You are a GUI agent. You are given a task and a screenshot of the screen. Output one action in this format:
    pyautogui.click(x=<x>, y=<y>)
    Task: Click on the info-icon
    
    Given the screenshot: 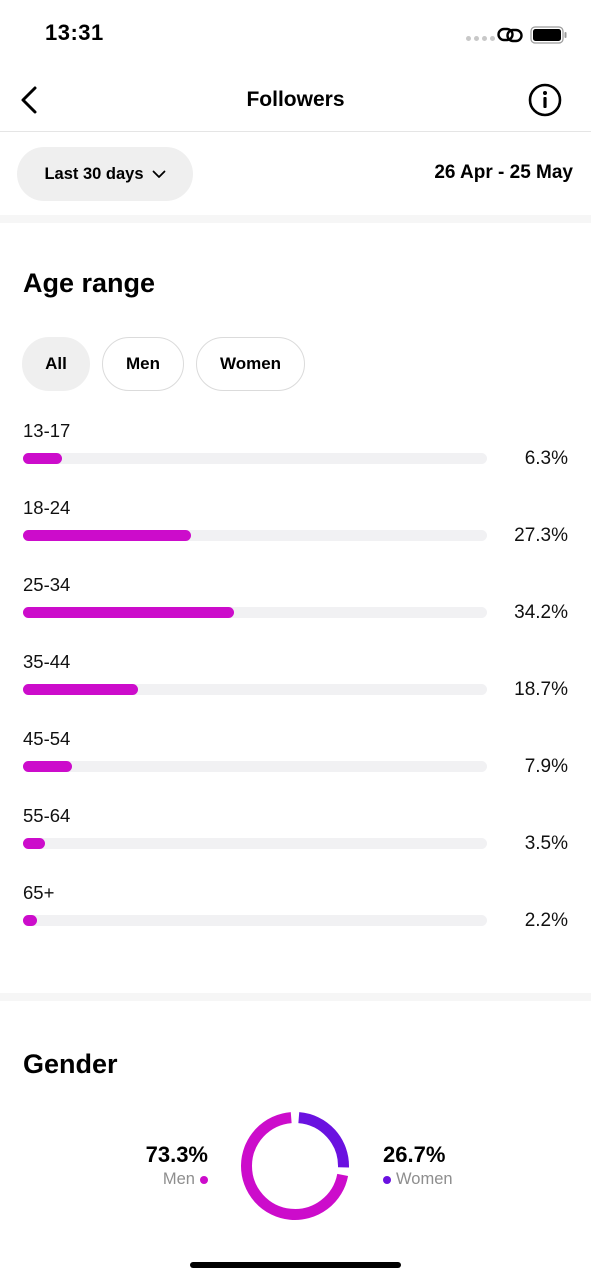 What is the action you would take?
    pyautogui.click(x=545, y=100)
    